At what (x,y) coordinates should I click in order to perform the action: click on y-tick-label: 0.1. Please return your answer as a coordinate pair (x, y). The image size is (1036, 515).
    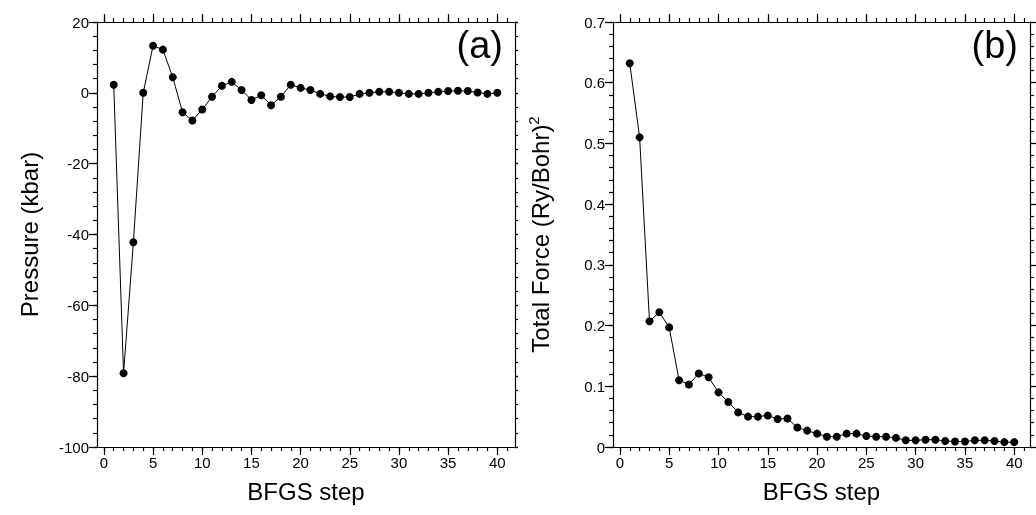
    Looking at the image, I should click on (594, 386).